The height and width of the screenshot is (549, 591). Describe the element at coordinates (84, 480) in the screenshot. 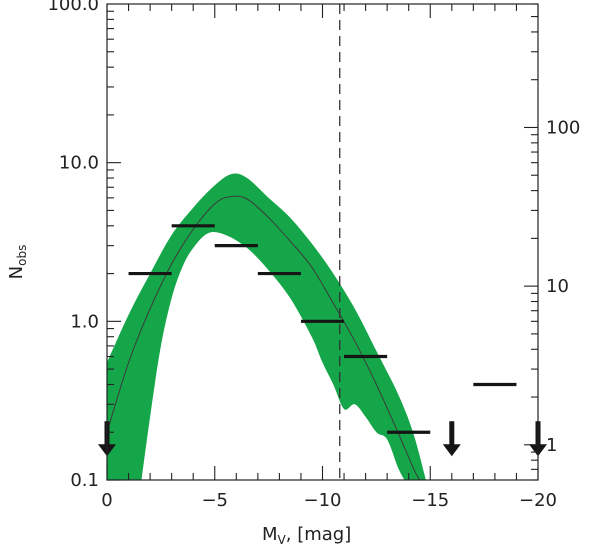

I see `y-tick-label: 0.1` at that location.